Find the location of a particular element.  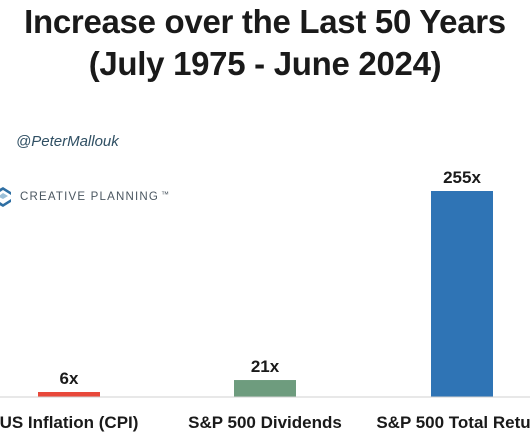

data-label-3: 255x is located at coordinates (462, 177).